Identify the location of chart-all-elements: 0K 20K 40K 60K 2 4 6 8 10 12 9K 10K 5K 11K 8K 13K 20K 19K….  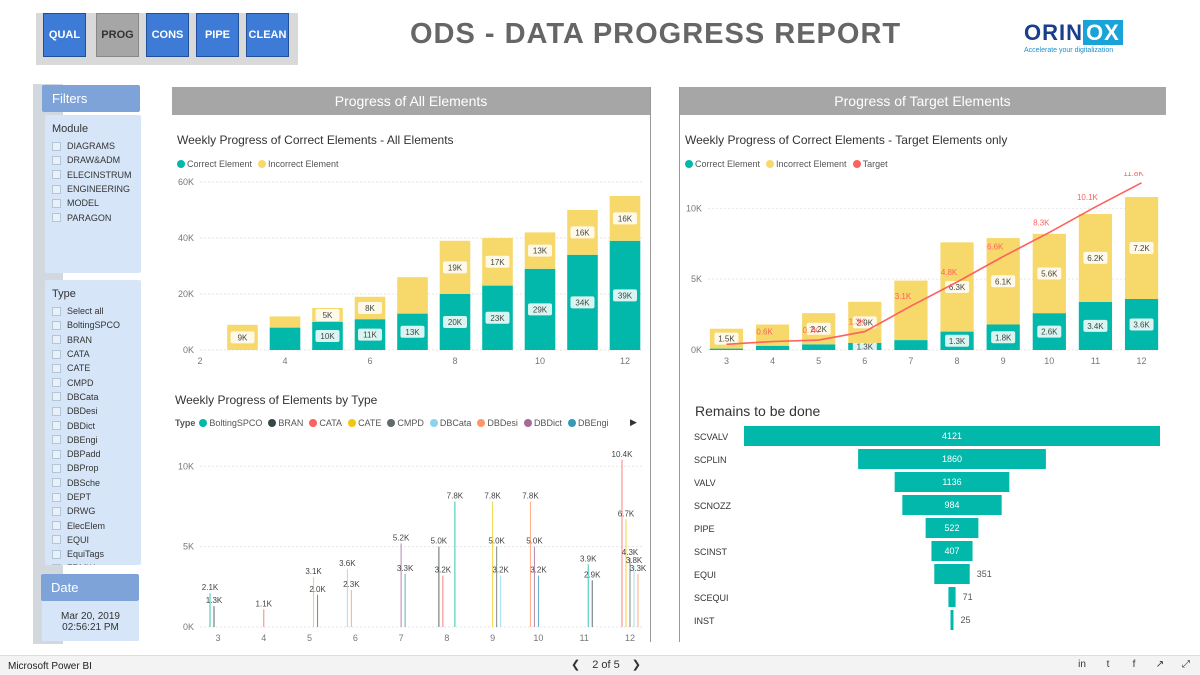
(411, 272).